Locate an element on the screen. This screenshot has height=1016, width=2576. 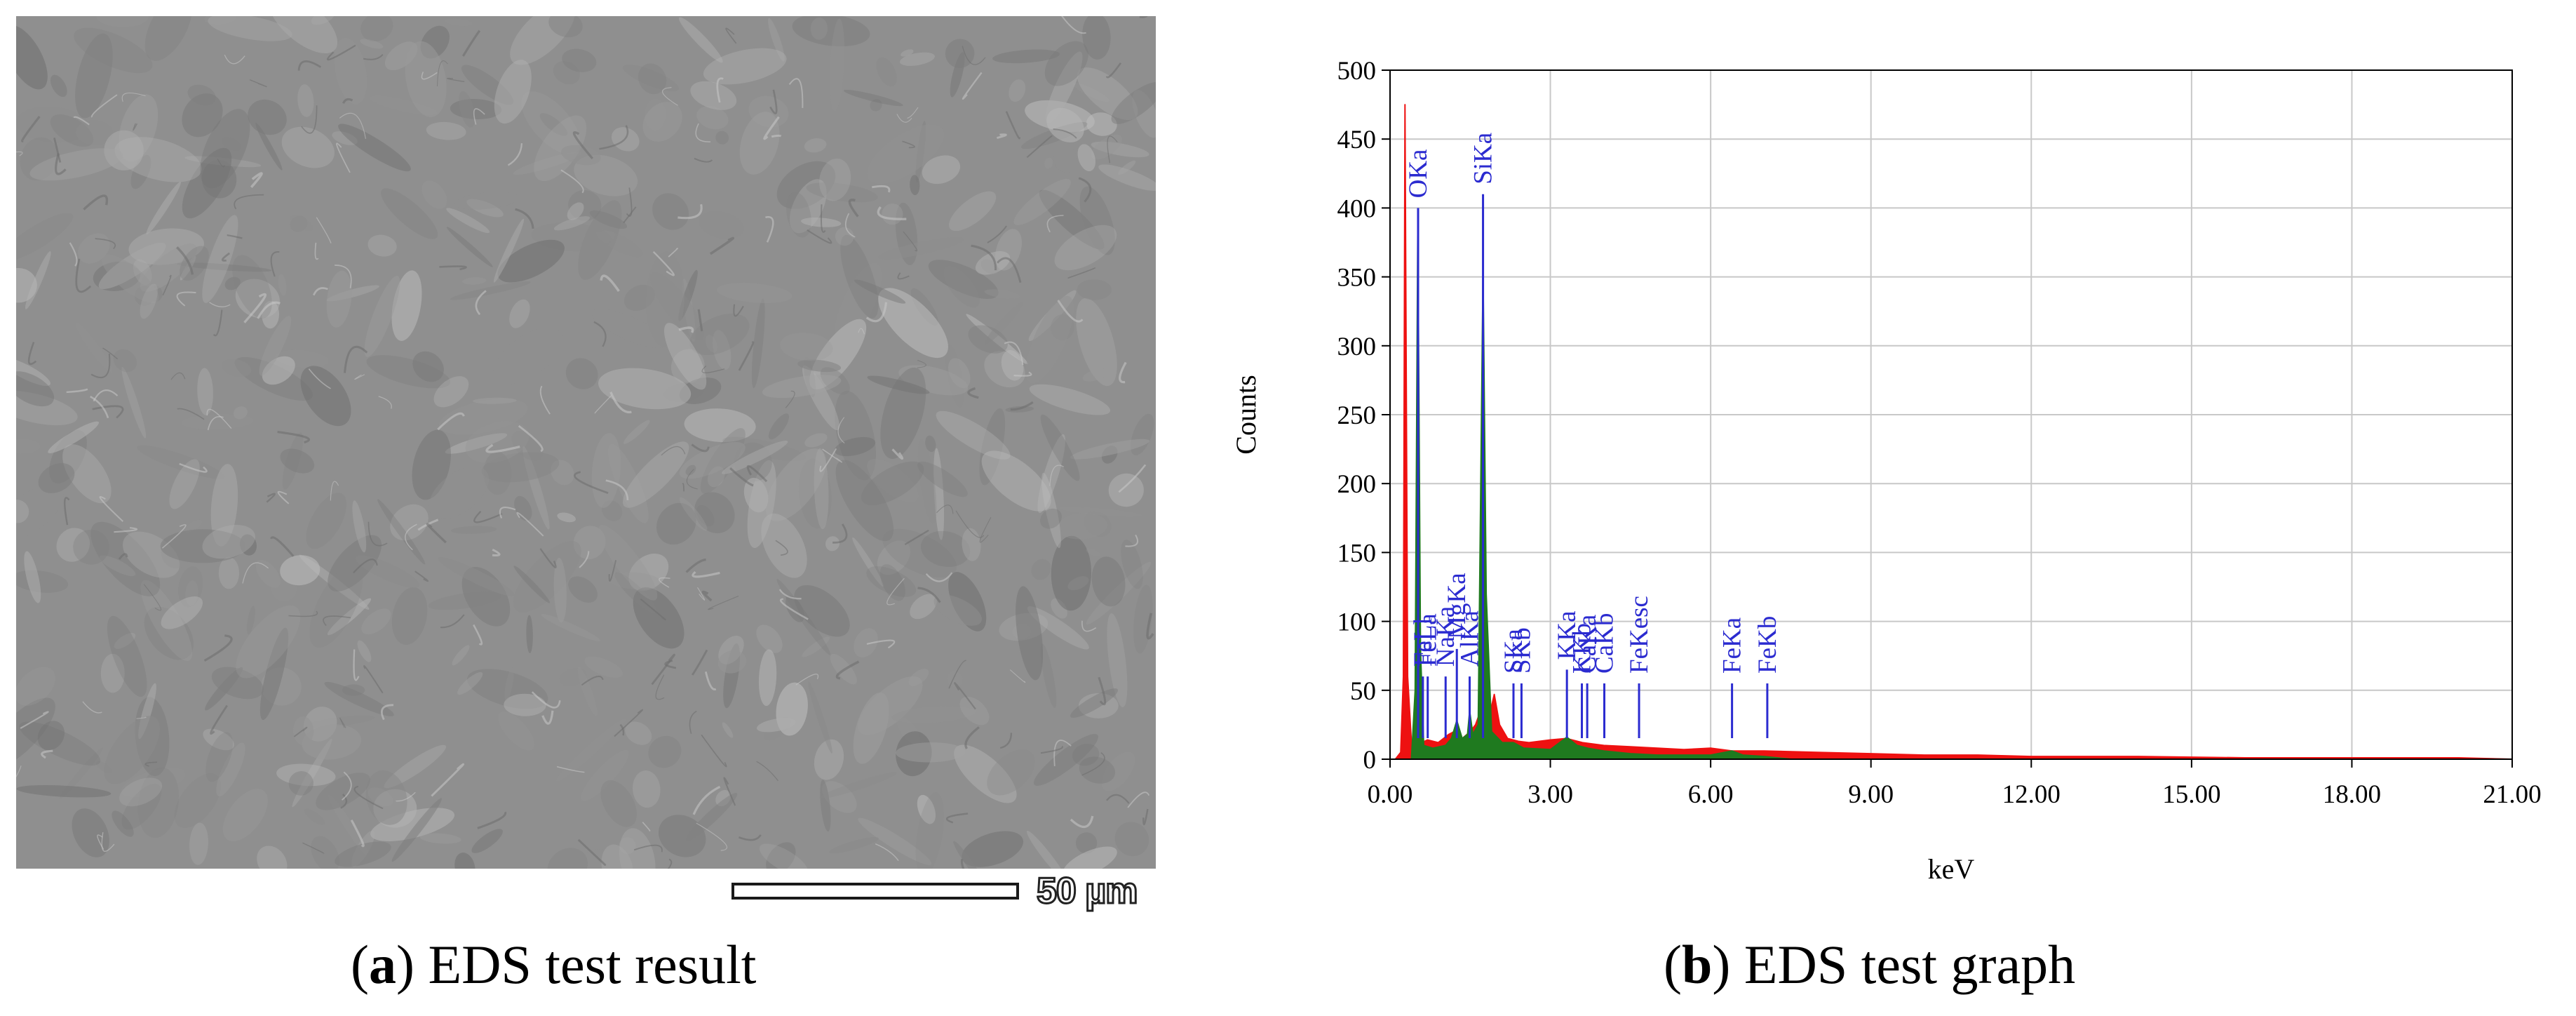
y-tick-label: 450 is located at coordinates (1357, 140).